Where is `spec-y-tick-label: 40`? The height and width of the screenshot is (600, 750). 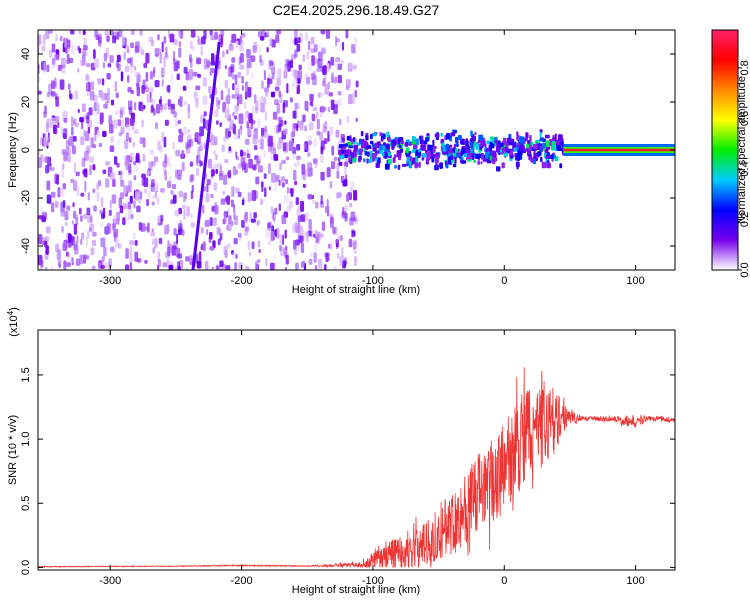 spec-y-tick-label: 40 is located at coordinates (26, 54).